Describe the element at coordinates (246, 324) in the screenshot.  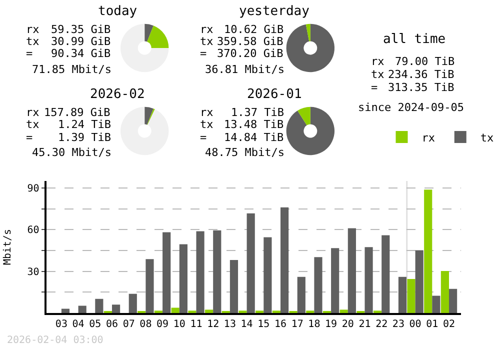
I see `x-tick-label: 14` at that location.